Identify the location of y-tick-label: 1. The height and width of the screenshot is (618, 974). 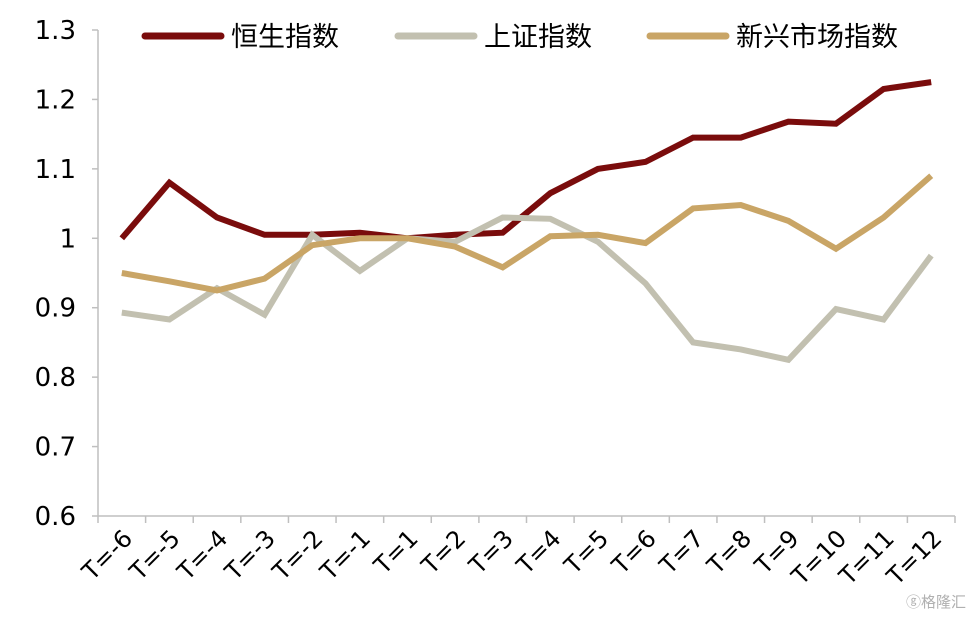
(67, 239).